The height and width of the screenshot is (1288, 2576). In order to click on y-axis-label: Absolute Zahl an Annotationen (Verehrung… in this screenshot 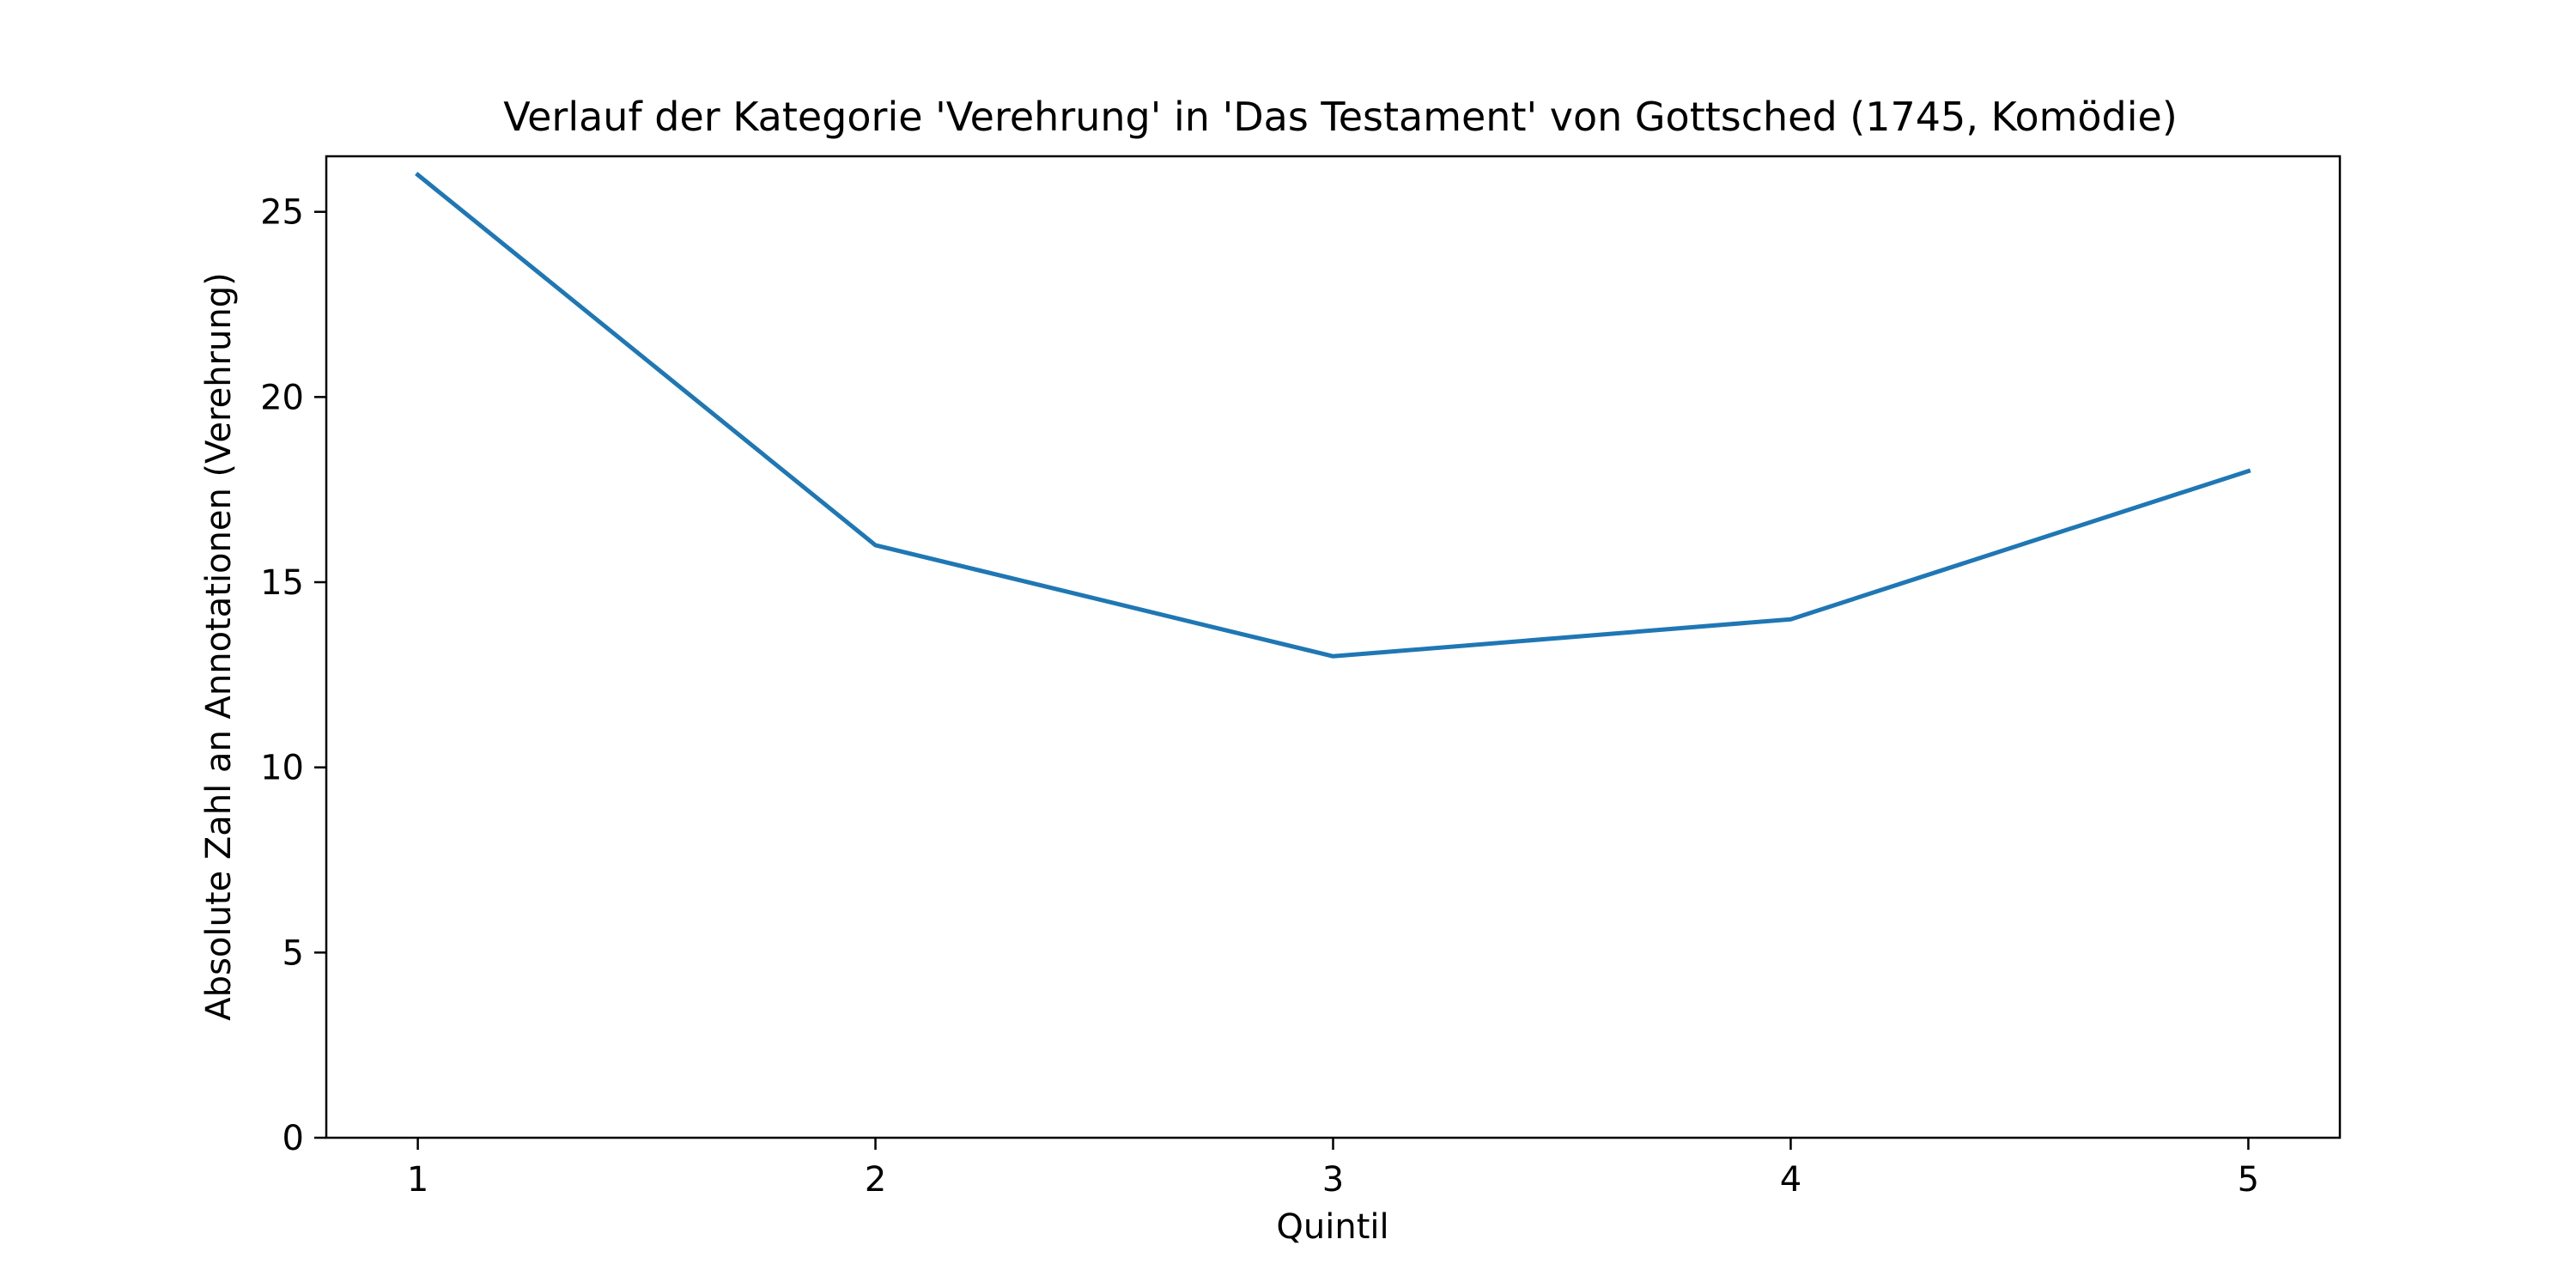, I will do `click(219, 646)`.